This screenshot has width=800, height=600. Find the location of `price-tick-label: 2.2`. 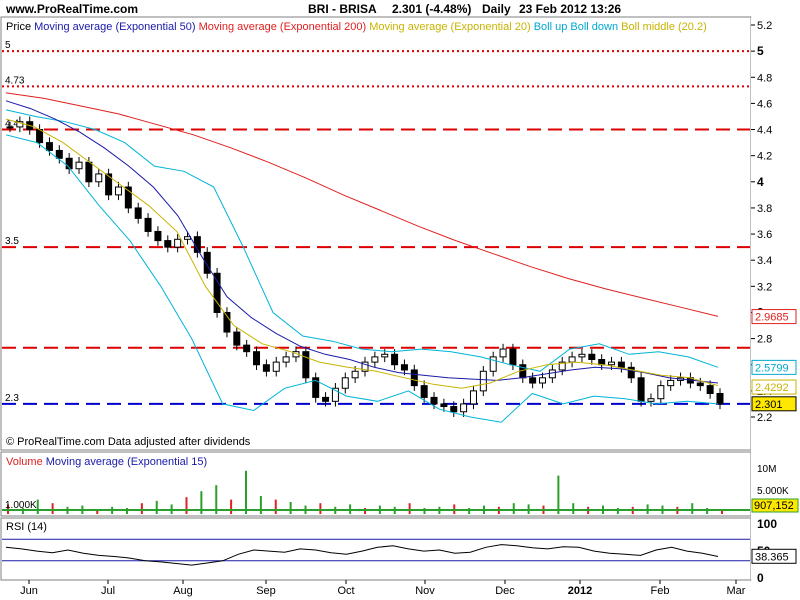

price-tick-label: 2.2 is located at coordinates (764, 418).